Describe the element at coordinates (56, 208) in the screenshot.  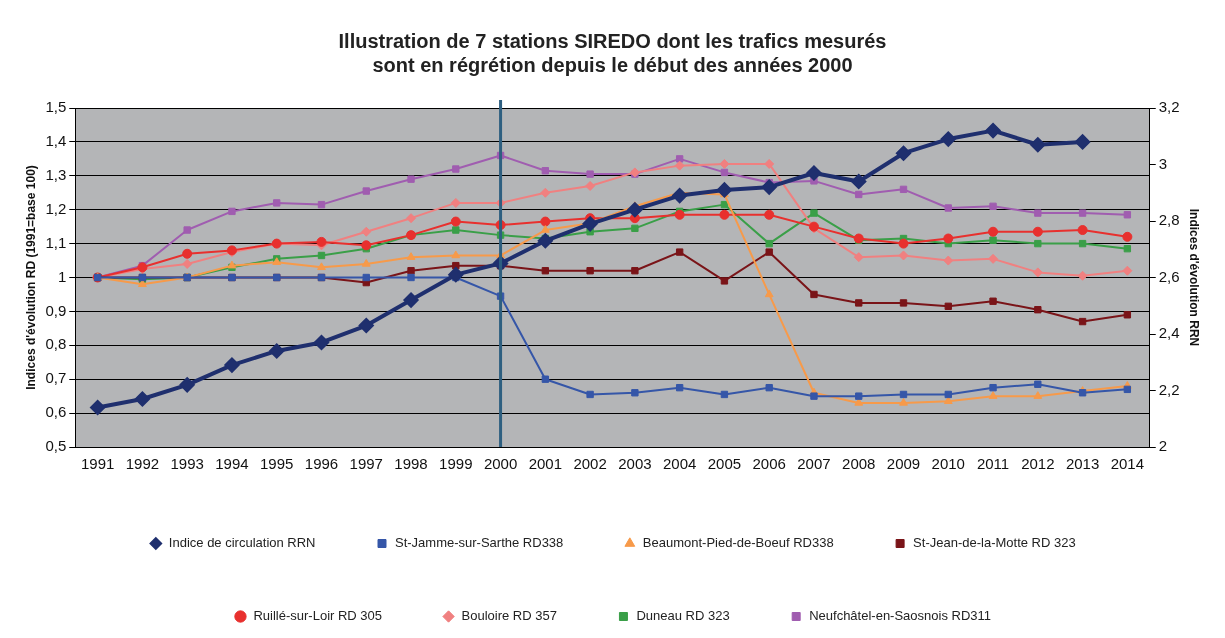
I see `y-tick-label: 1,2` at that location.